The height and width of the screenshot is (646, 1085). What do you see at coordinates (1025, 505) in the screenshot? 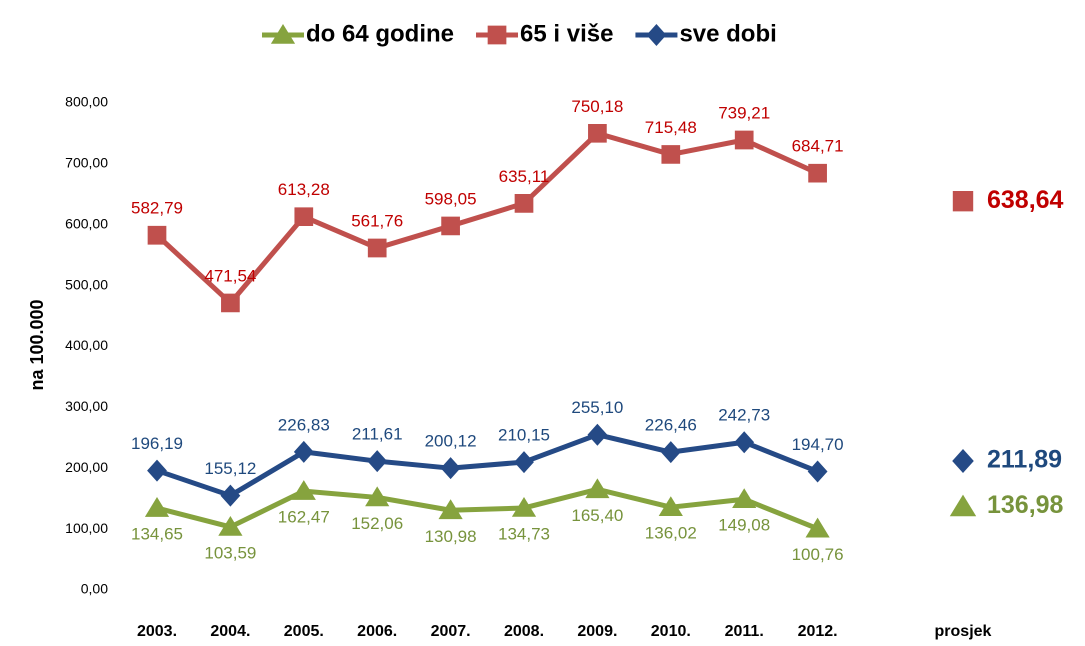
I see `average-label: 136,98` at bounding box center [1025, 505].